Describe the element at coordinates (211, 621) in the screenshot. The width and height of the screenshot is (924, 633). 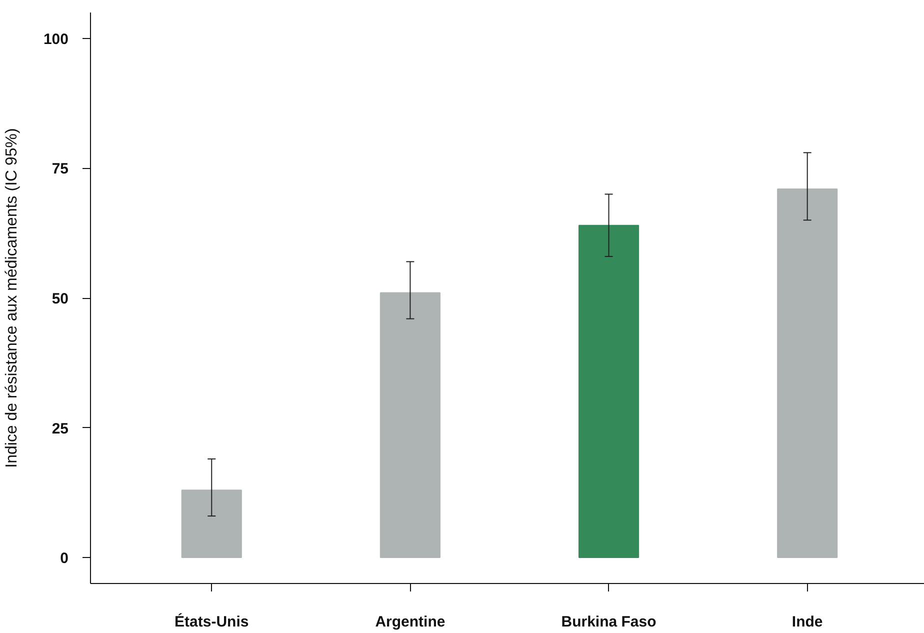
I see `x-tick-label: États-Unis` at that location.